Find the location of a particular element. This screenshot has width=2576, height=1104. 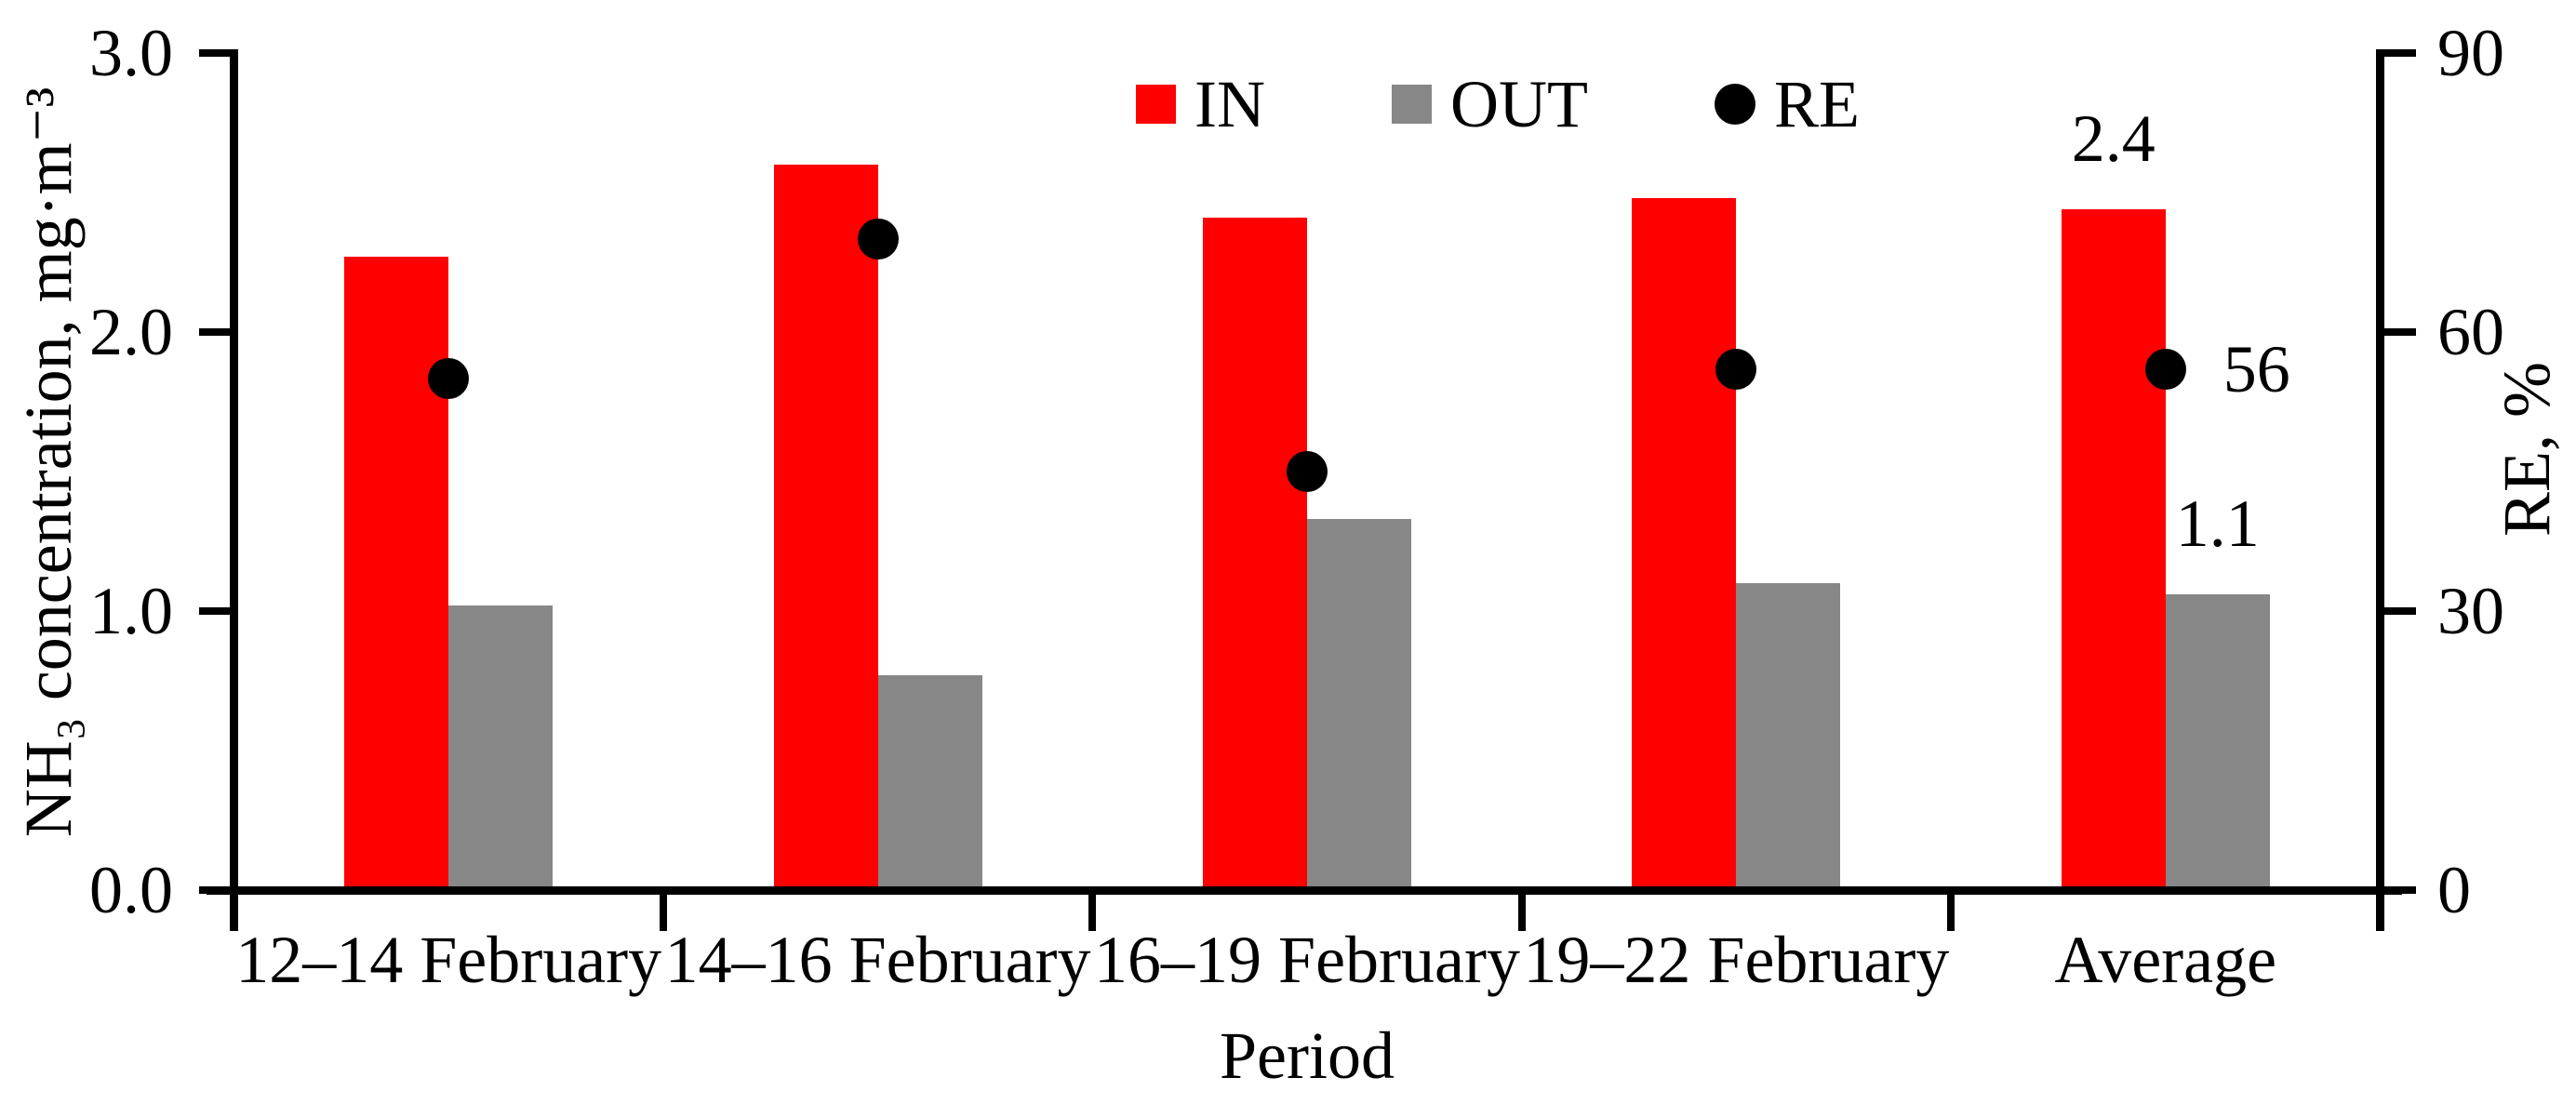

legend-label-in: IN is located at coordinates (1230, 104).